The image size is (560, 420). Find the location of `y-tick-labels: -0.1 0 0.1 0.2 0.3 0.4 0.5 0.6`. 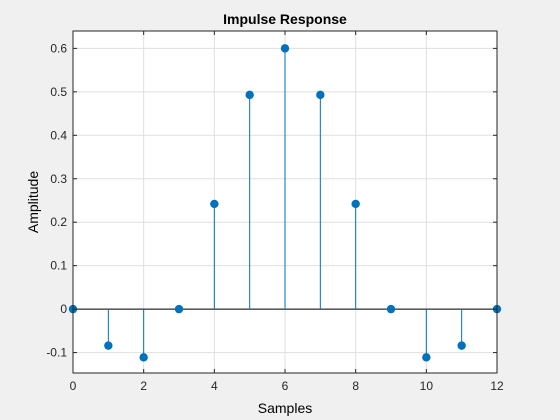

y-tick-labels: -0.1 0 0.1 0.2 0.3 0.4 0.5 0.6 is located at coordinates (56, 200).